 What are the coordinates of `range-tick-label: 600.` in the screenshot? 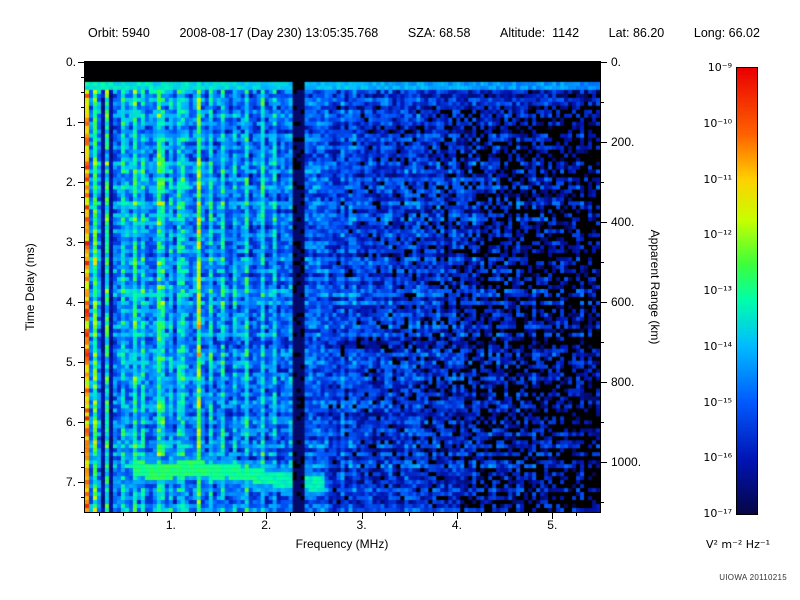 It's located at (623, 302).